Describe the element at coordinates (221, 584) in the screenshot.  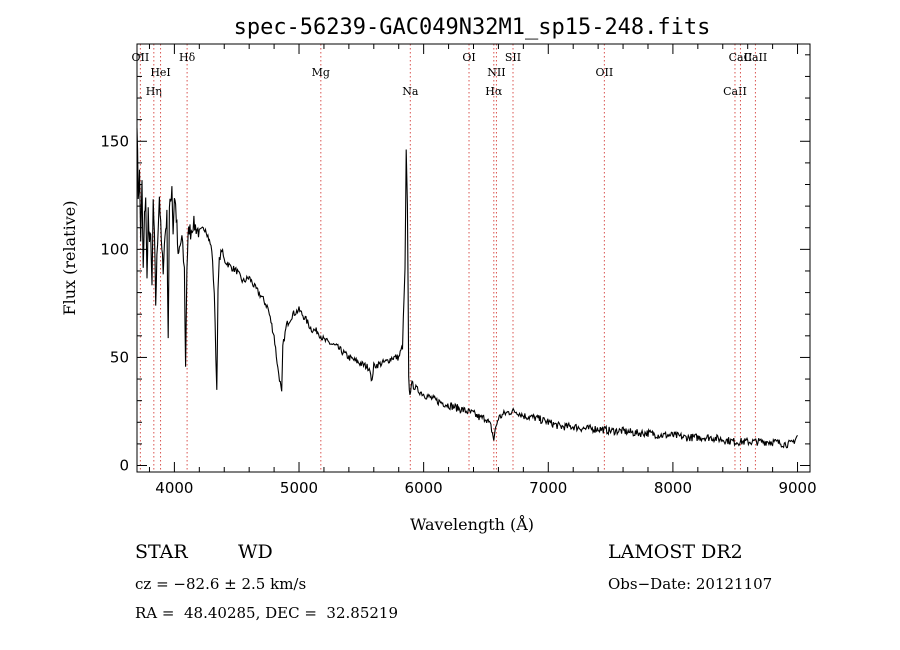
I see `redshift-info: cz = −82.6 ± 2.5 km/s` at that location.